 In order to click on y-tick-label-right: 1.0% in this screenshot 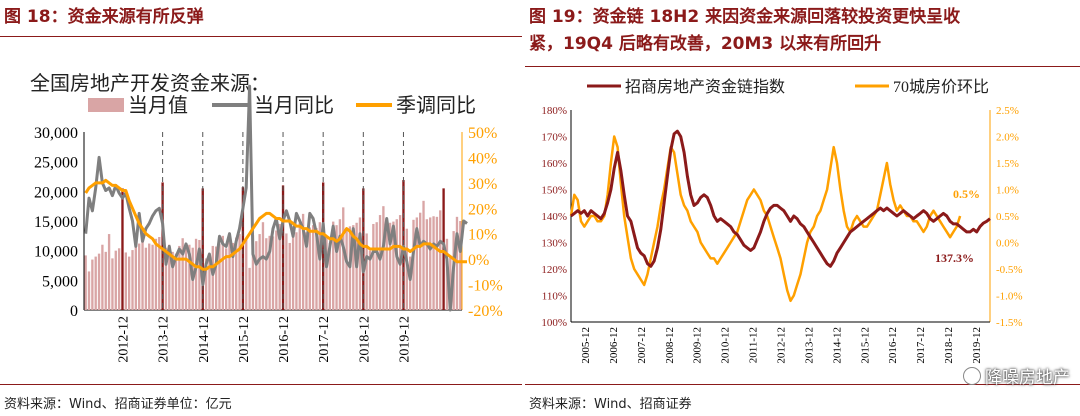, I will do `click(1007, 191)`.